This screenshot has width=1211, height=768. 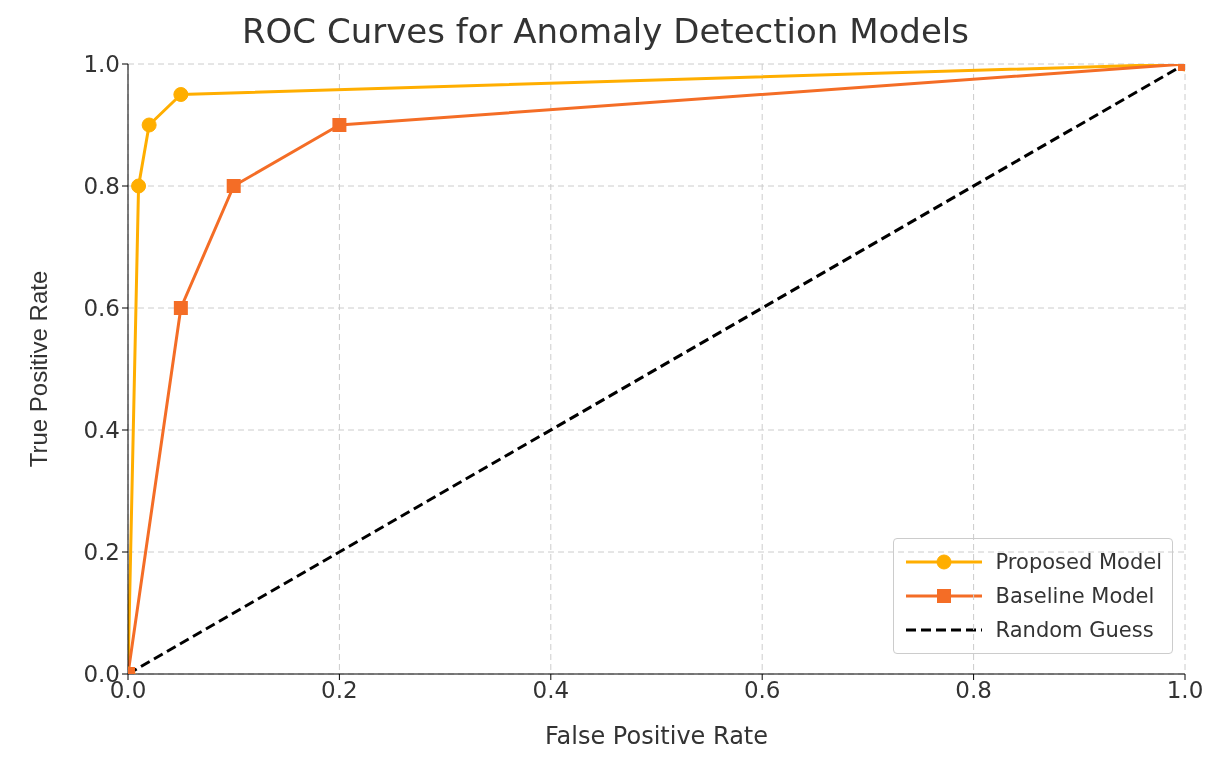 I want to click on y-tick-label: 0.2, so click(x=101, y=552).